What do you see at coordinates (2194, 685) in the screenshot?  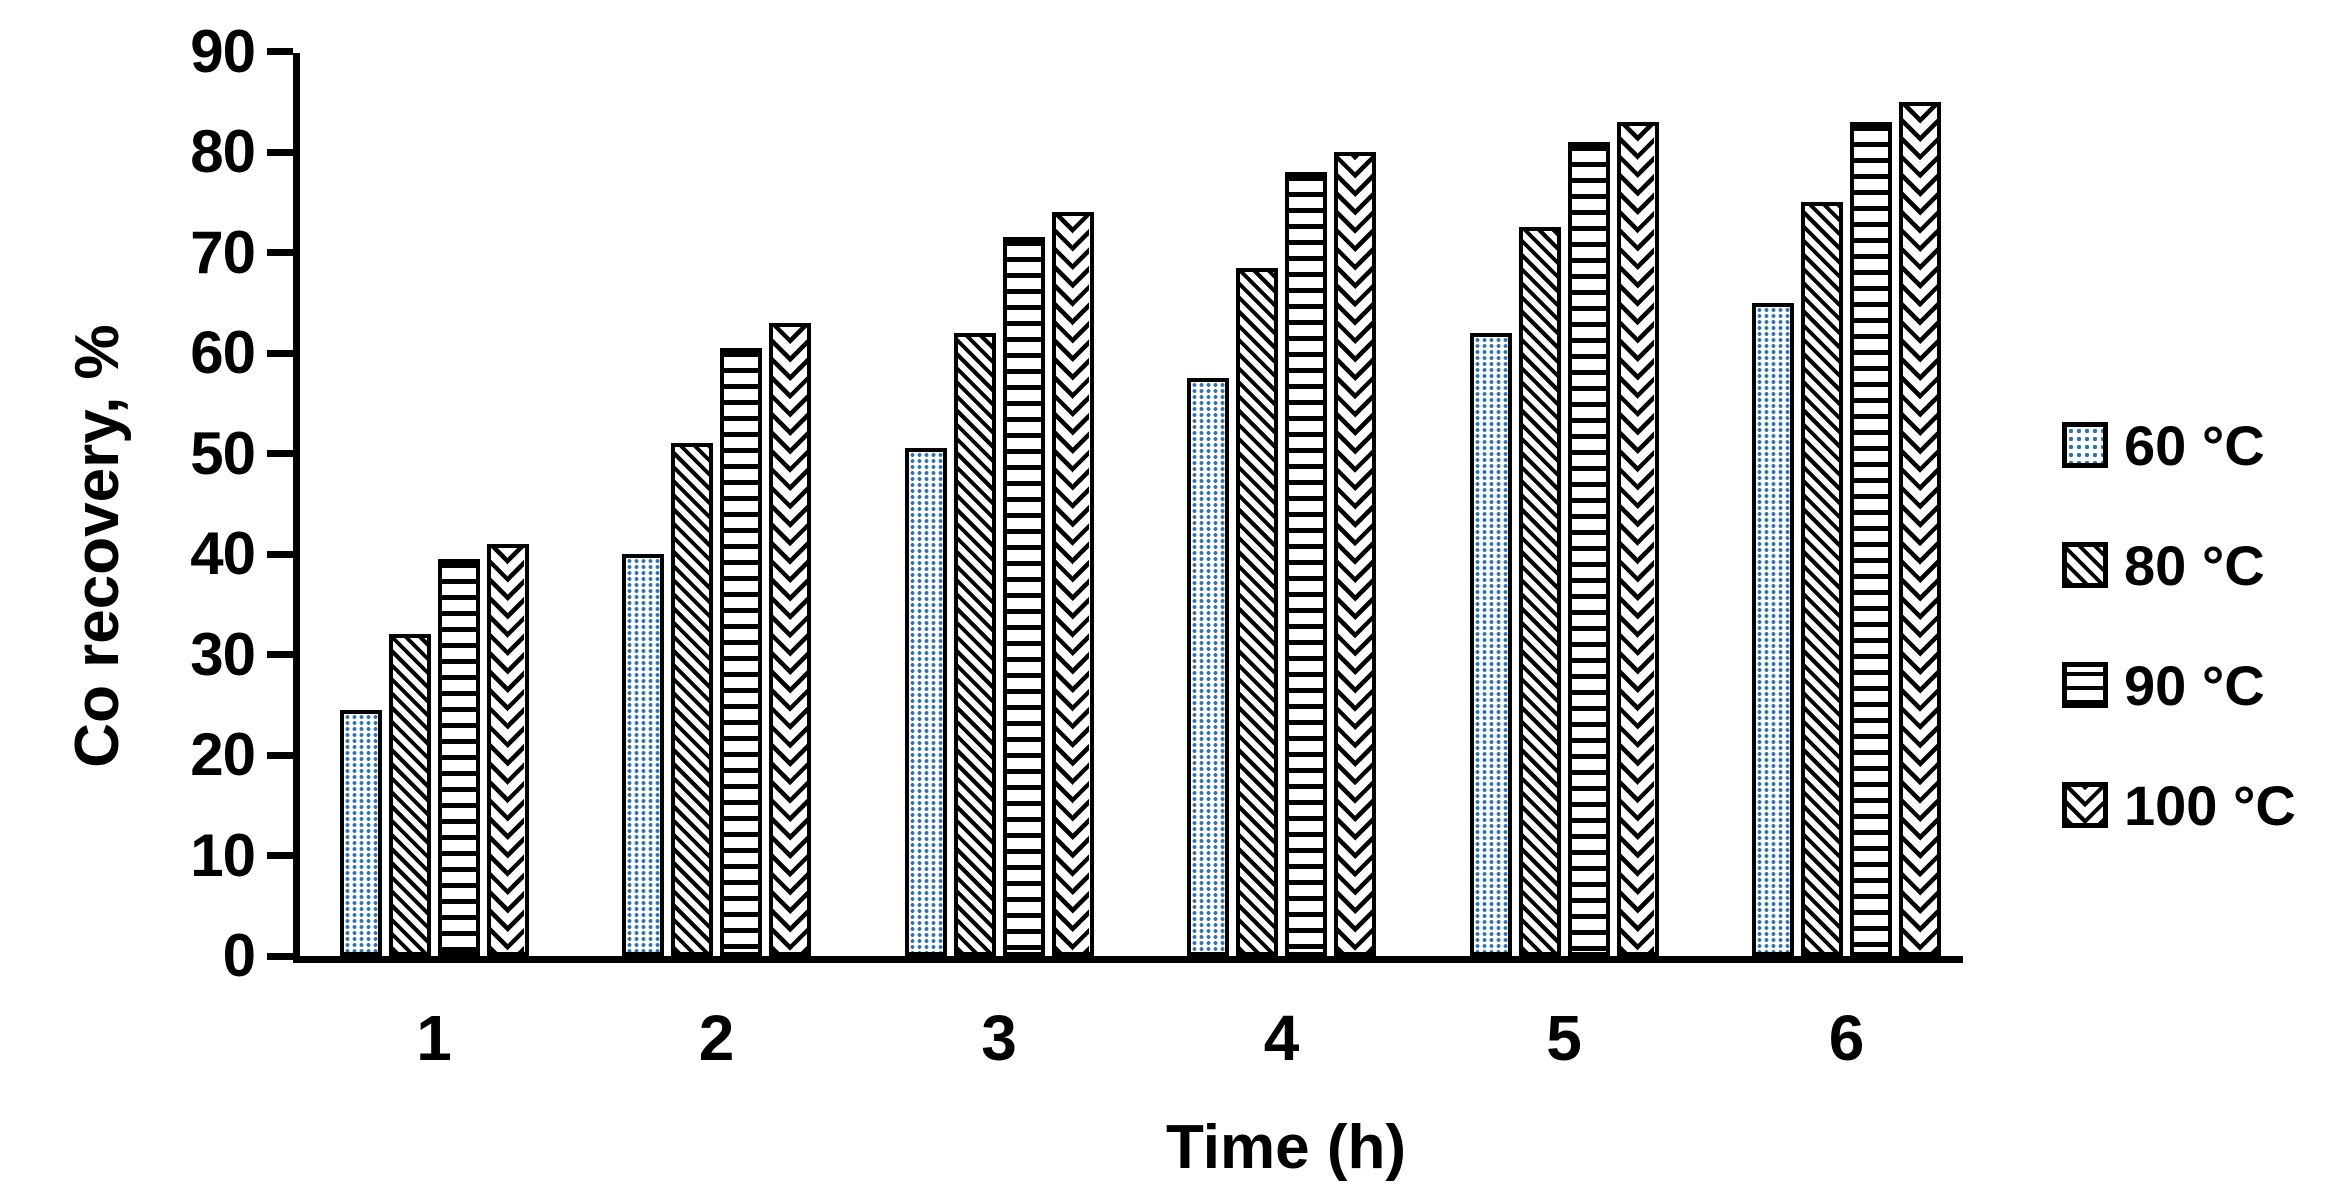 I see `legend-label: 90 °C` at bounding box center [2194, 685].